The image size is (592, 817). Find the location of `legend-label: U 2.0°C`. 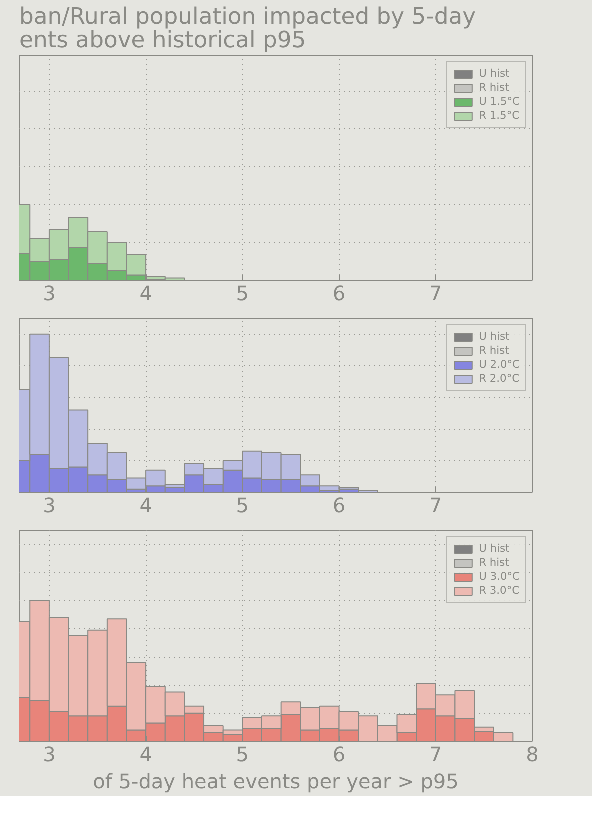

legend-label: U 2.0°C is located at coordinates (499, 364).